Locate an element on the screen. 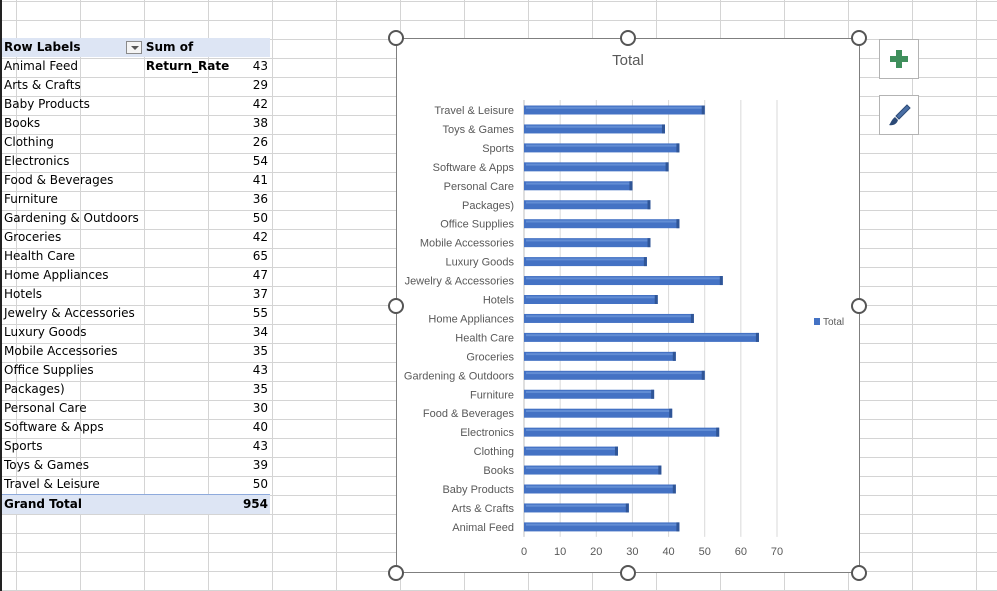  pivot-row-value: 29 is located at coordinates (260, 85).